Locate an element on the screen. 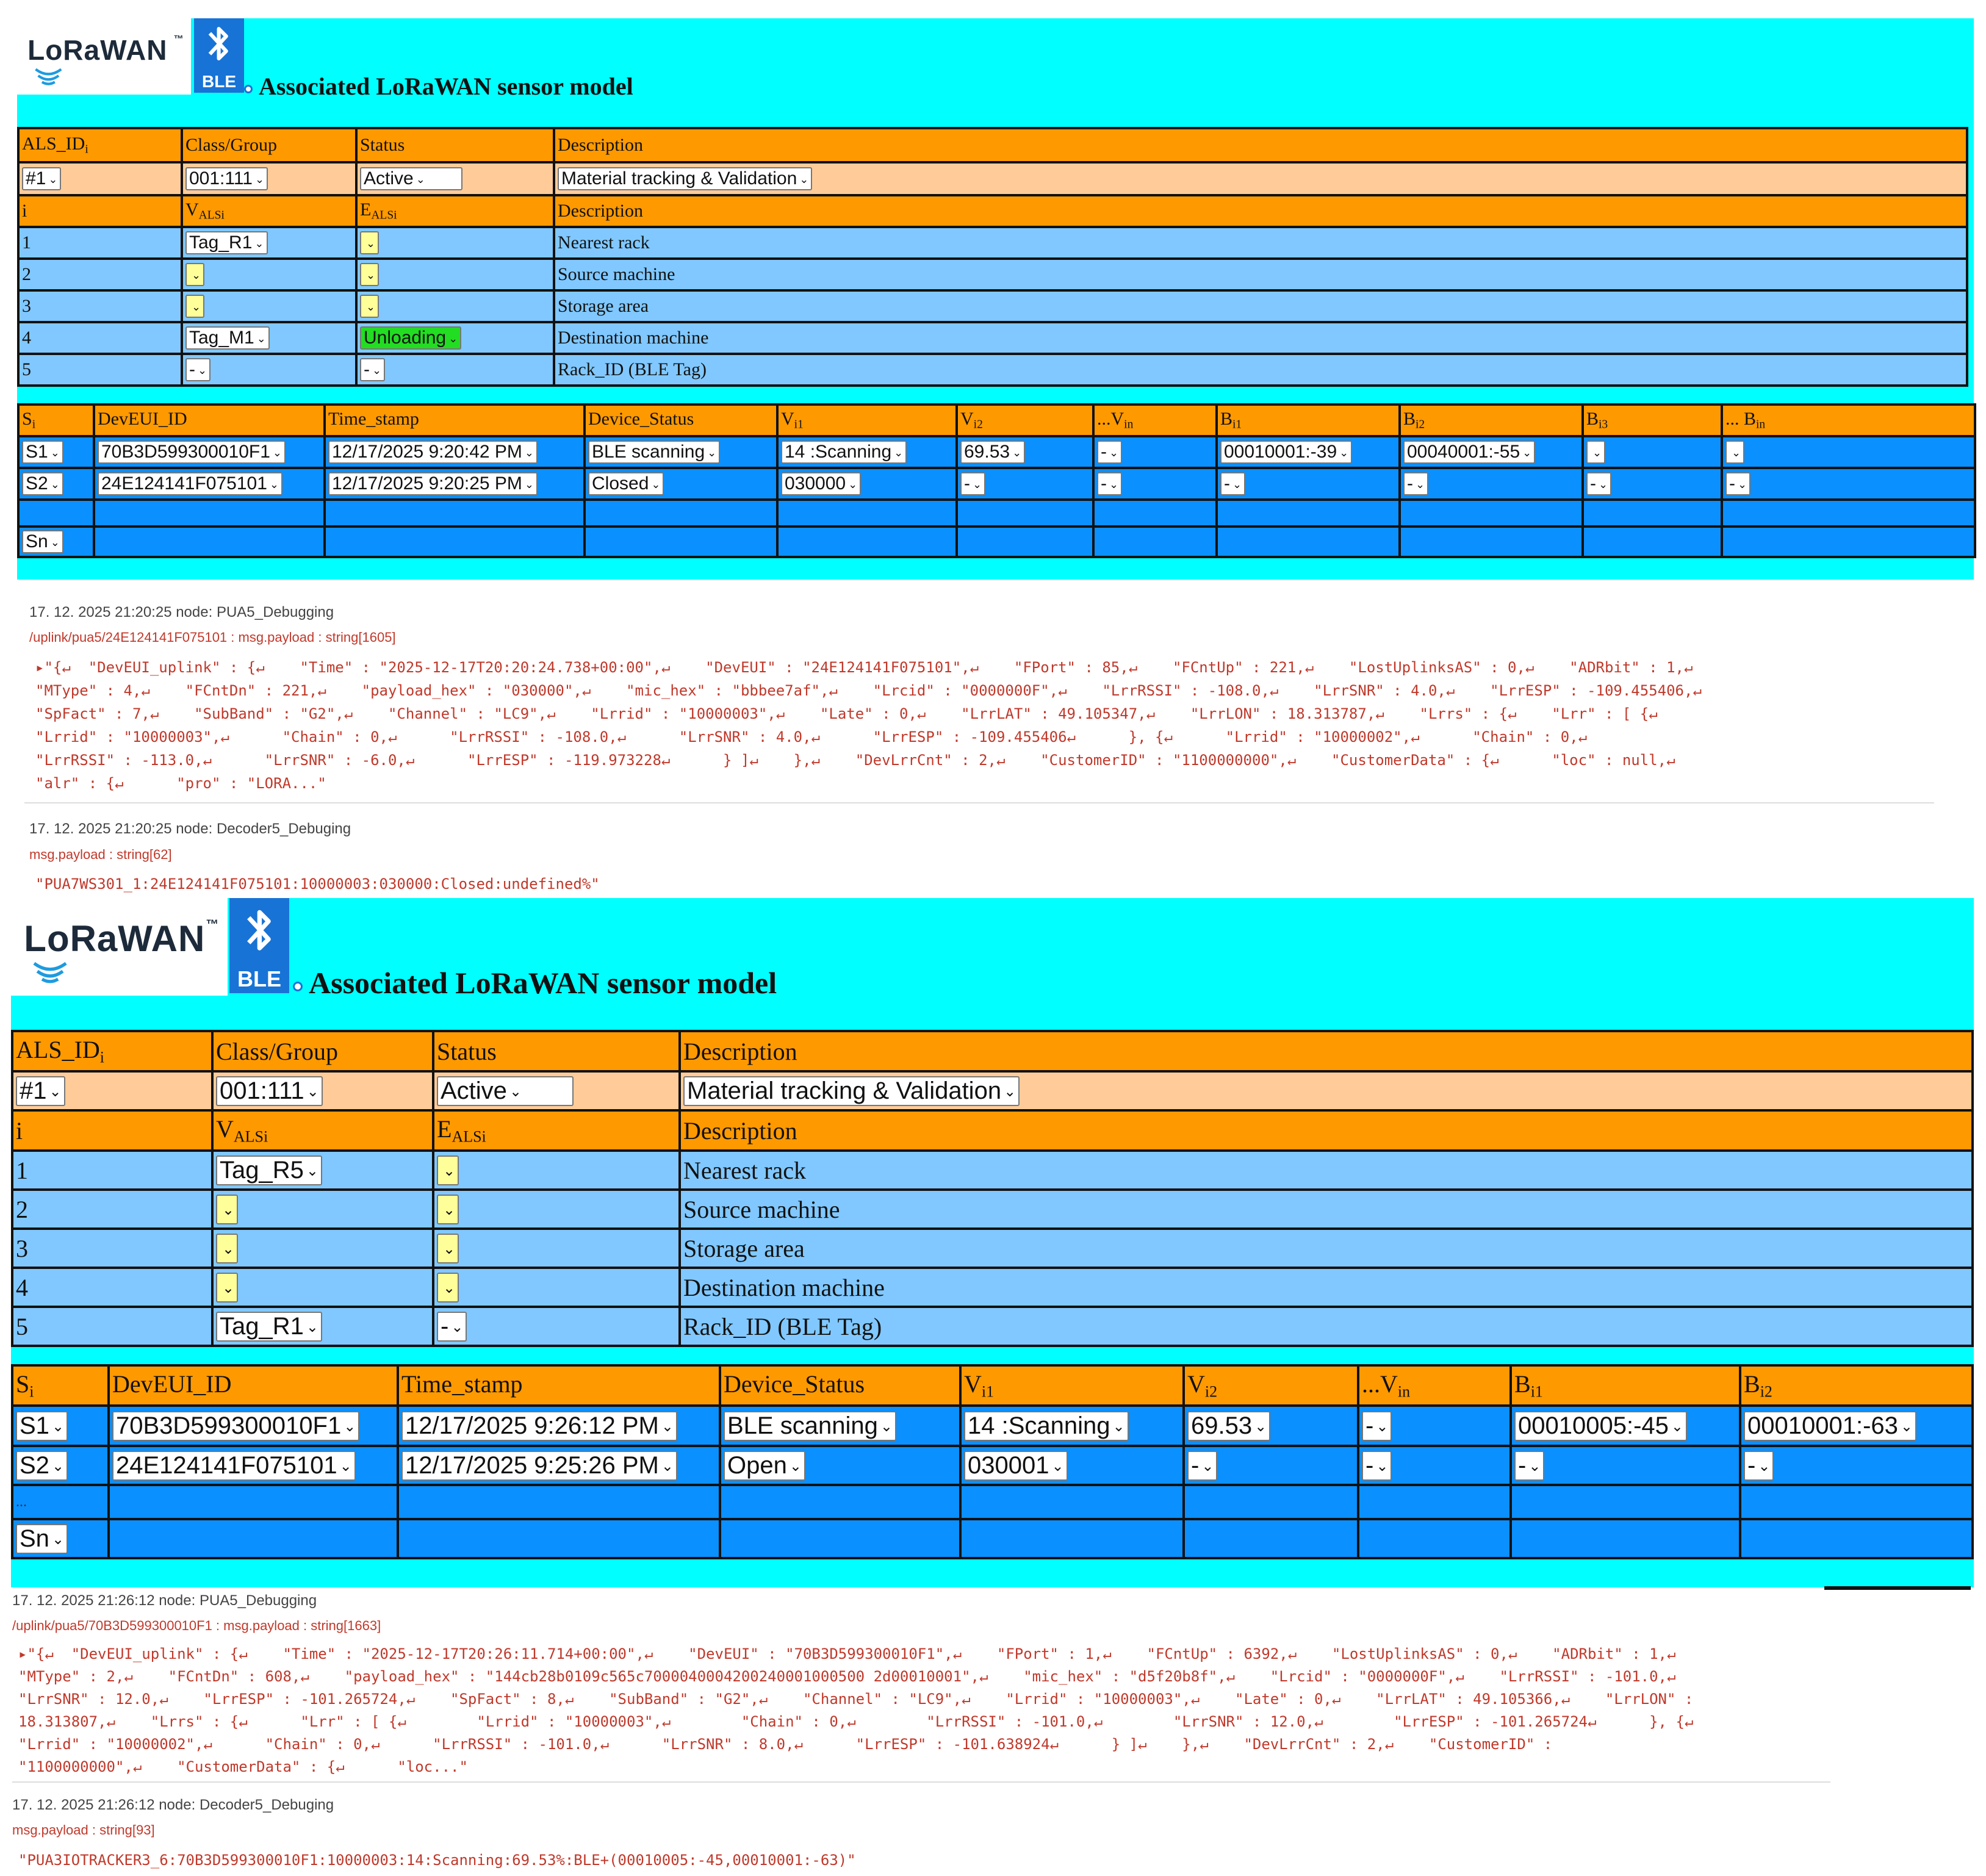 Image resolution: width=1986 pixels, height=1876 pixels. sensor-field-select: Closed ⌄ is located at coordinates (626, 484).